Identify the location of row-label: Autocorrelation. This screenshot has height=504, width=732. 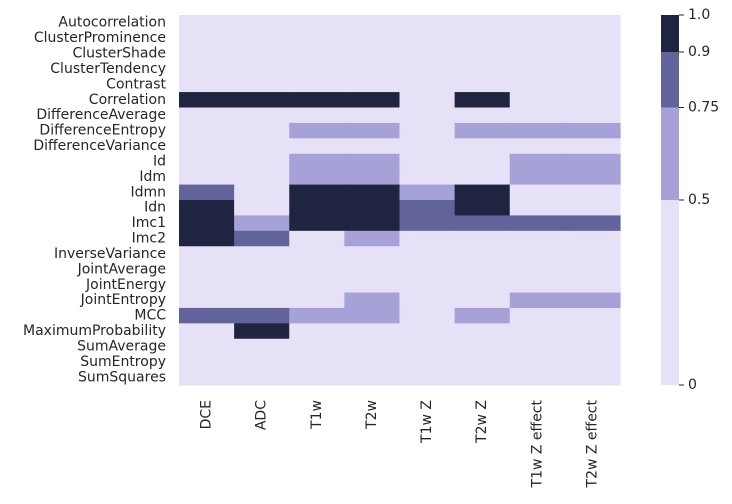
(112, 23).